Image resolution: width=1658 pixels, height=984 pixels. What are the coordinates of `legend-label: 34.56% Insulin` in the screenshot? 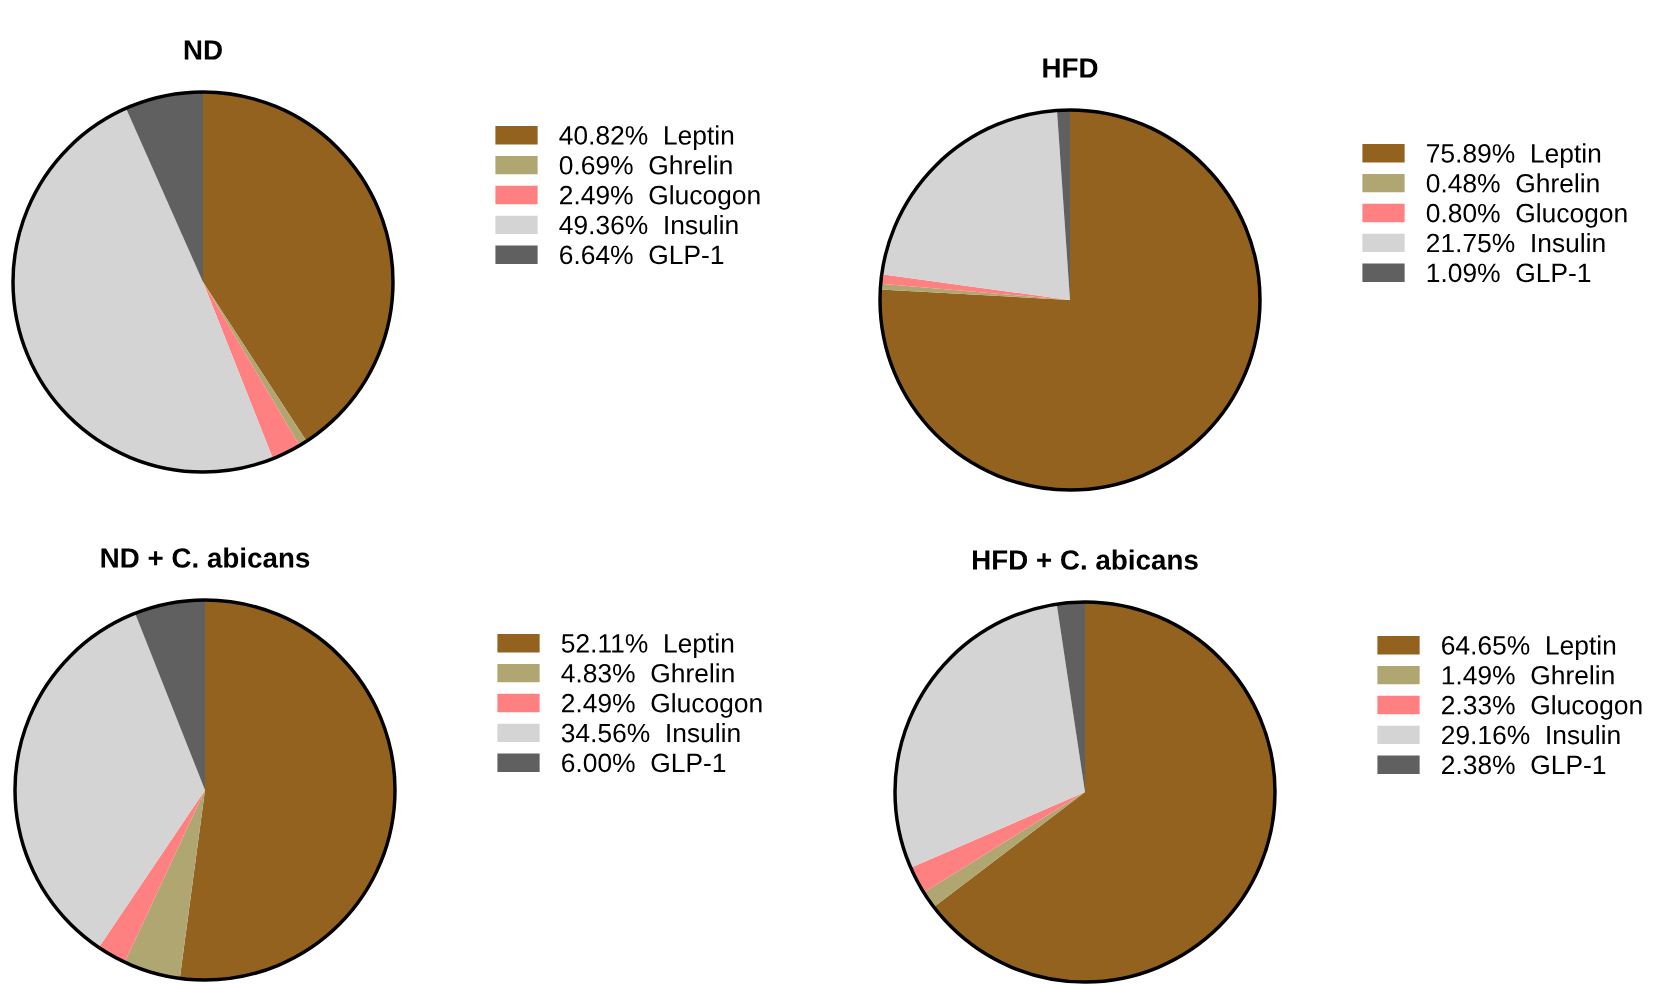 It's located at (650, 733).